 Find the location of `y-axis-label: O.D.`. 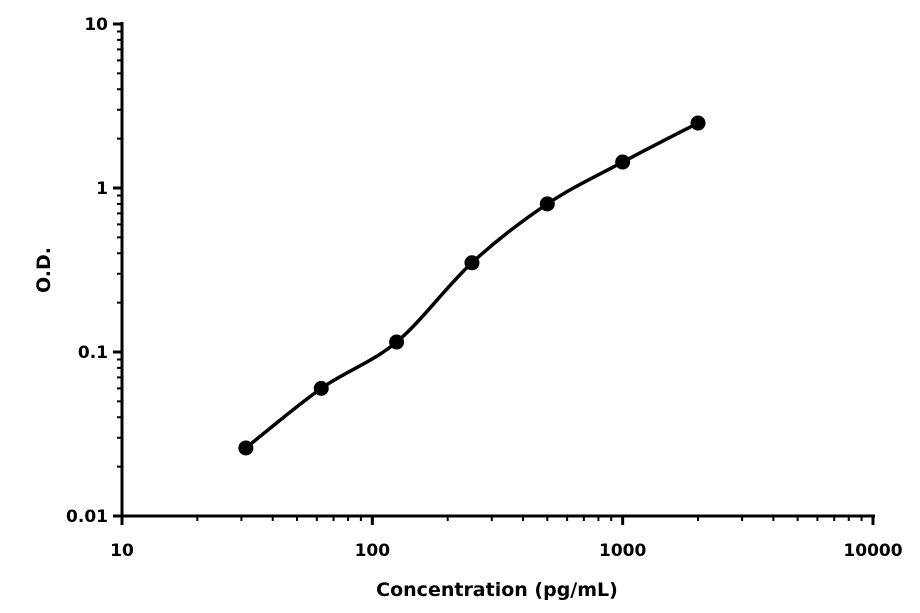

y-axis-label: O.D. is located at coordinates (44, 270).